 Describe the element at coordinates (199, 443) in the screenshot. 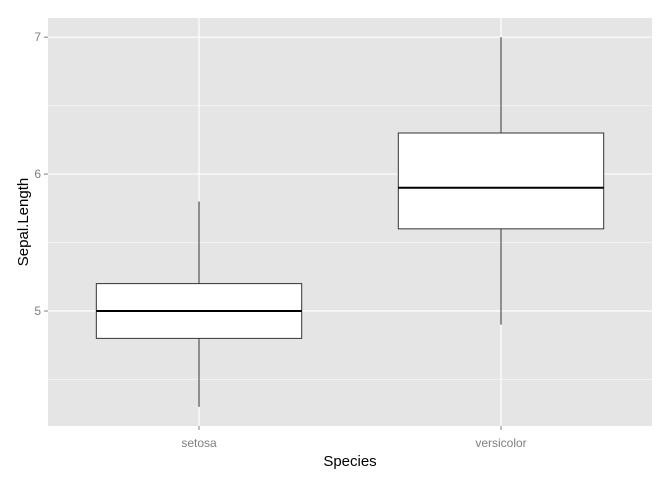

I see `x-tick-label: setosa` at that location.